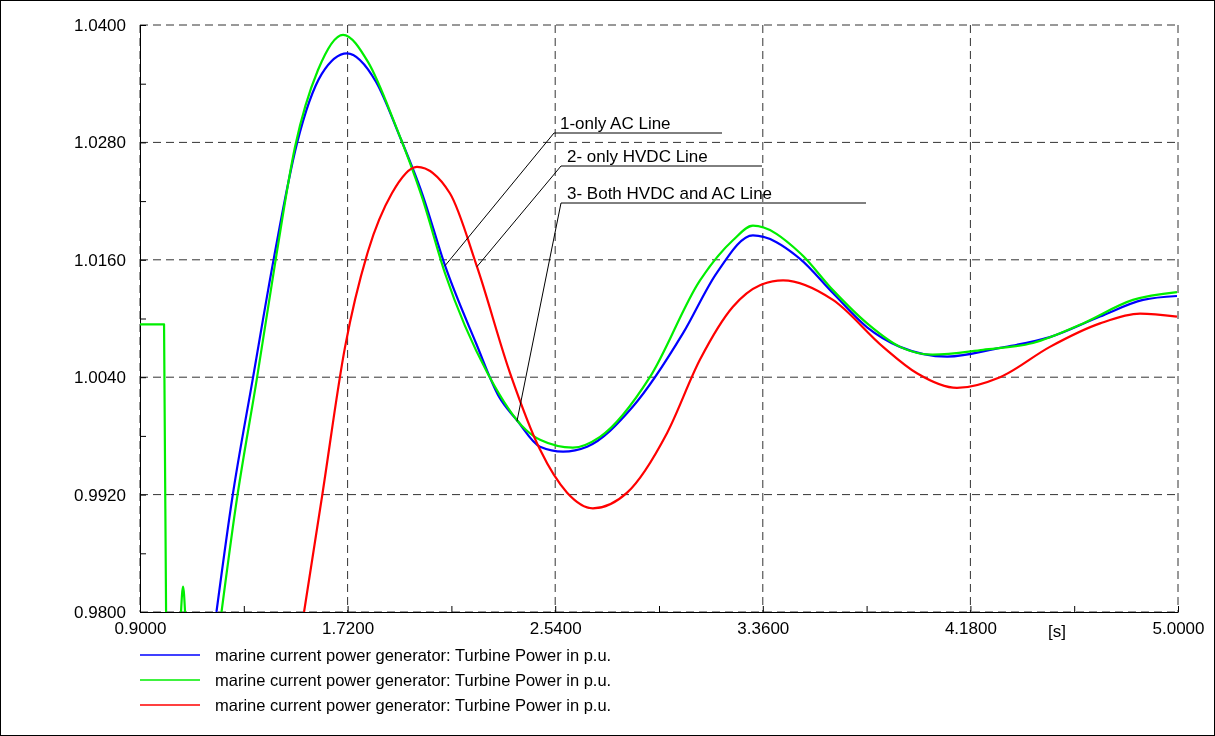 Image resolution: width=1215 pixels, height=736 pixels. I want to click on x-tick-label: 4.1800, so click(970, 629).